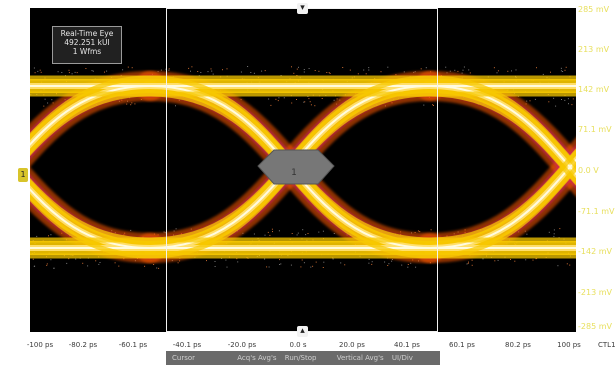 This screenshot has width=616, height=372. I want to click on status-item: Vertical Avg's, so click(360, 358).